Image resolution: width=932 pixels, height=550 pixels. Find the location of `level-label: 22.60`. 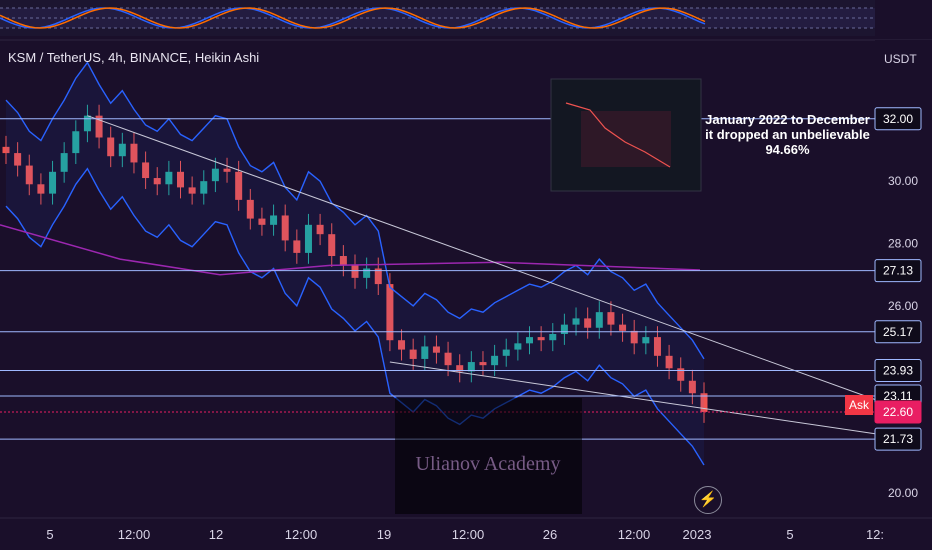

level-label: 22.60 is located at coordinates (898, 412).